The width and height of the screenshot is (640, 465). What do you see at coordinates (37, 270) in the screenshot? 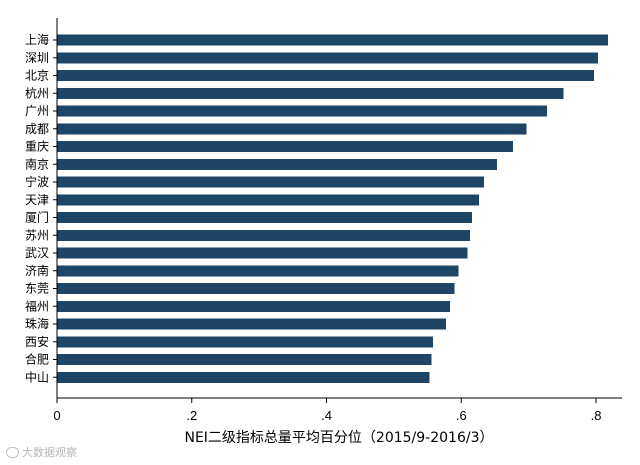
I see `category-label: 济南` at bounding box center [37, 270].